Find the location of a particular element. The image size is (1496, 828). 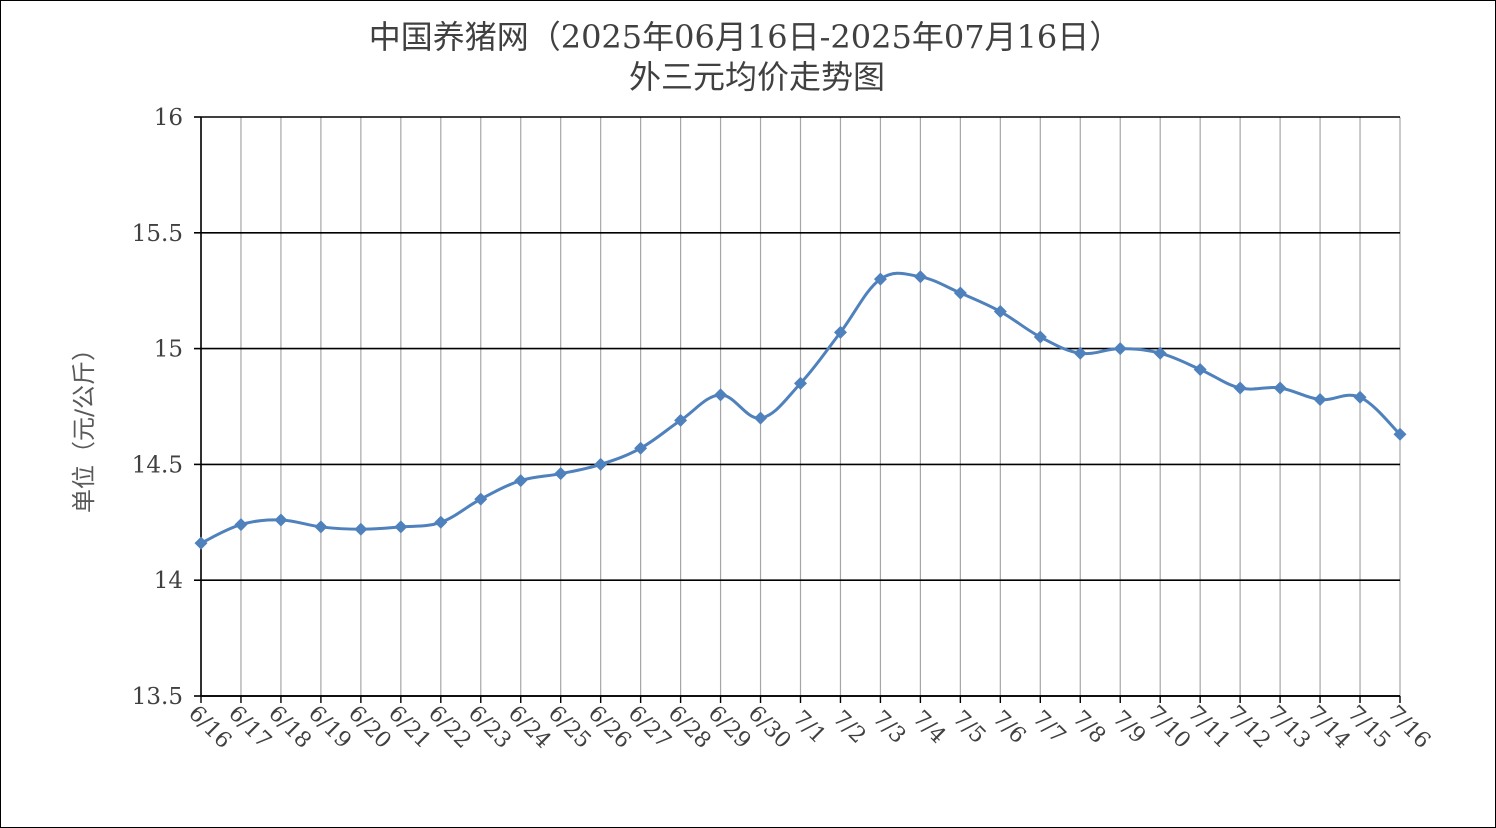

y-tick-label: 16 is located at coordinates (168, 118).